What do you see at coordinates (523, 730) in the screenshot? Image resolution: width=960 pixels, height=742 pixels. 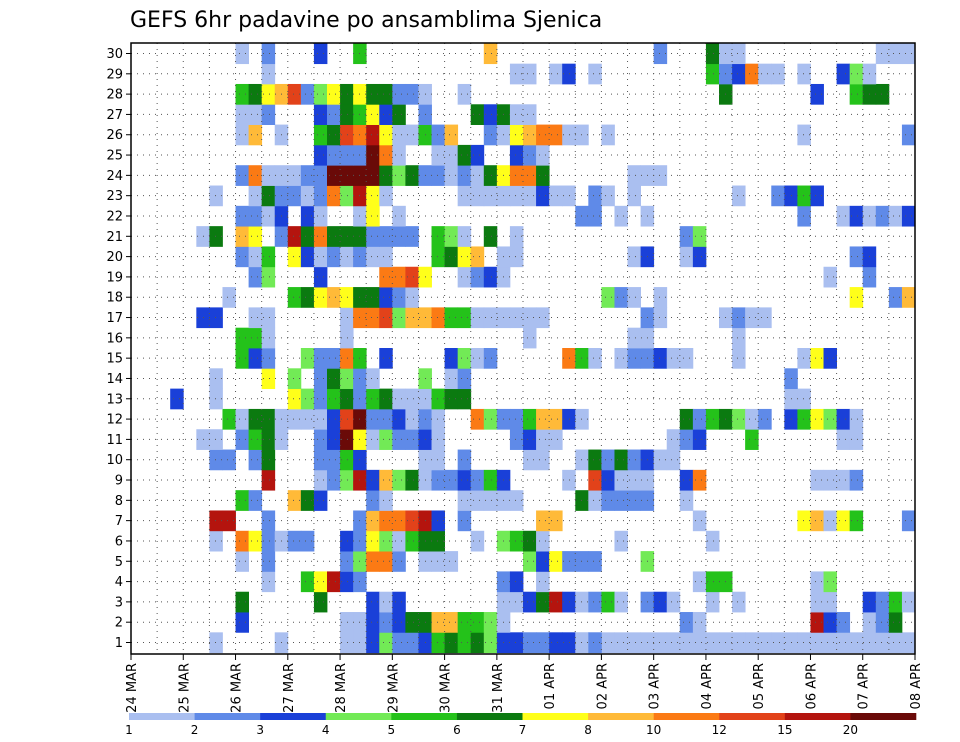 I see `colorbar-tick-label: 7` at bounding box center [523, 730].